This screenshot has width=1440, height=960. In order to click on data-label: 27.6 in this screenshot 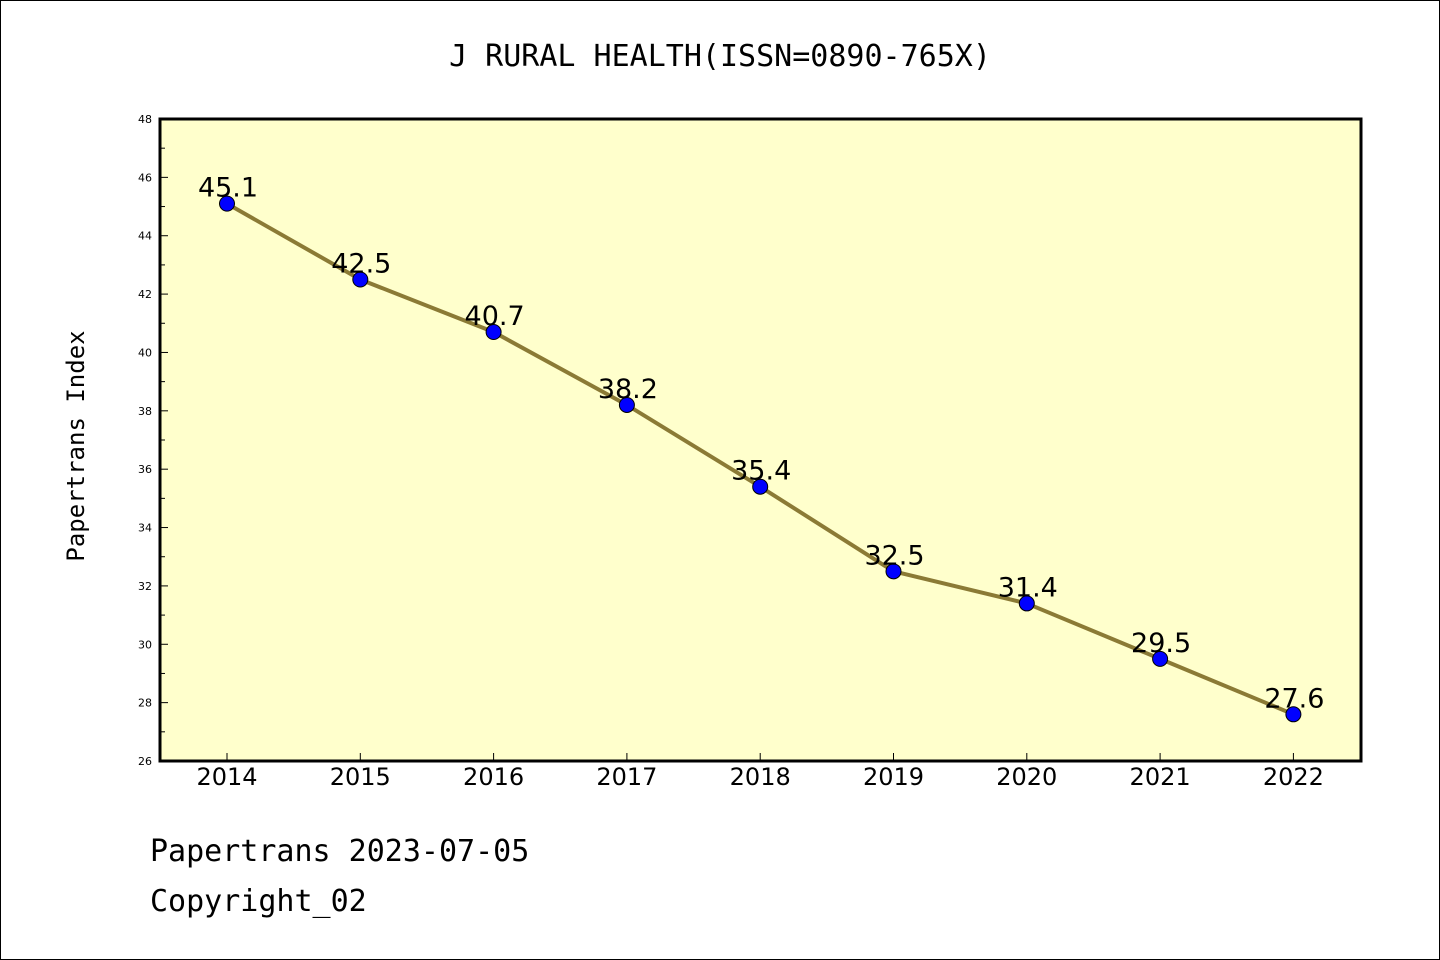, I will do `click(1294, 698)`.